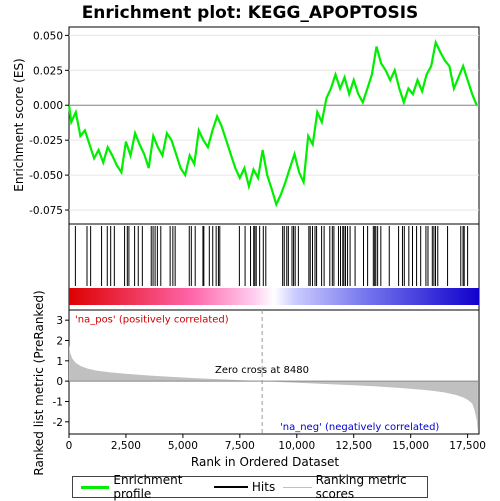 Image resolution: width=500 pixels, height=501 pixels. Describe the element at coordinates (467, 446) in the screenshot. I see `x-tick-label: 17,500` at that location.